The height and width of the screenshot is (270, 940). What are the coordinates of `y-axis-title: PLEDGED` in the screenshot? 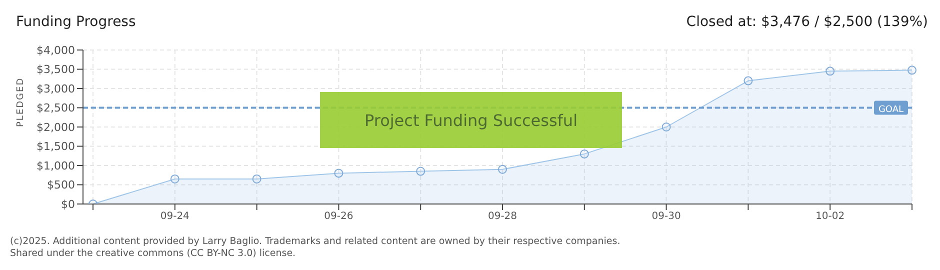 It's located at (21, 102).